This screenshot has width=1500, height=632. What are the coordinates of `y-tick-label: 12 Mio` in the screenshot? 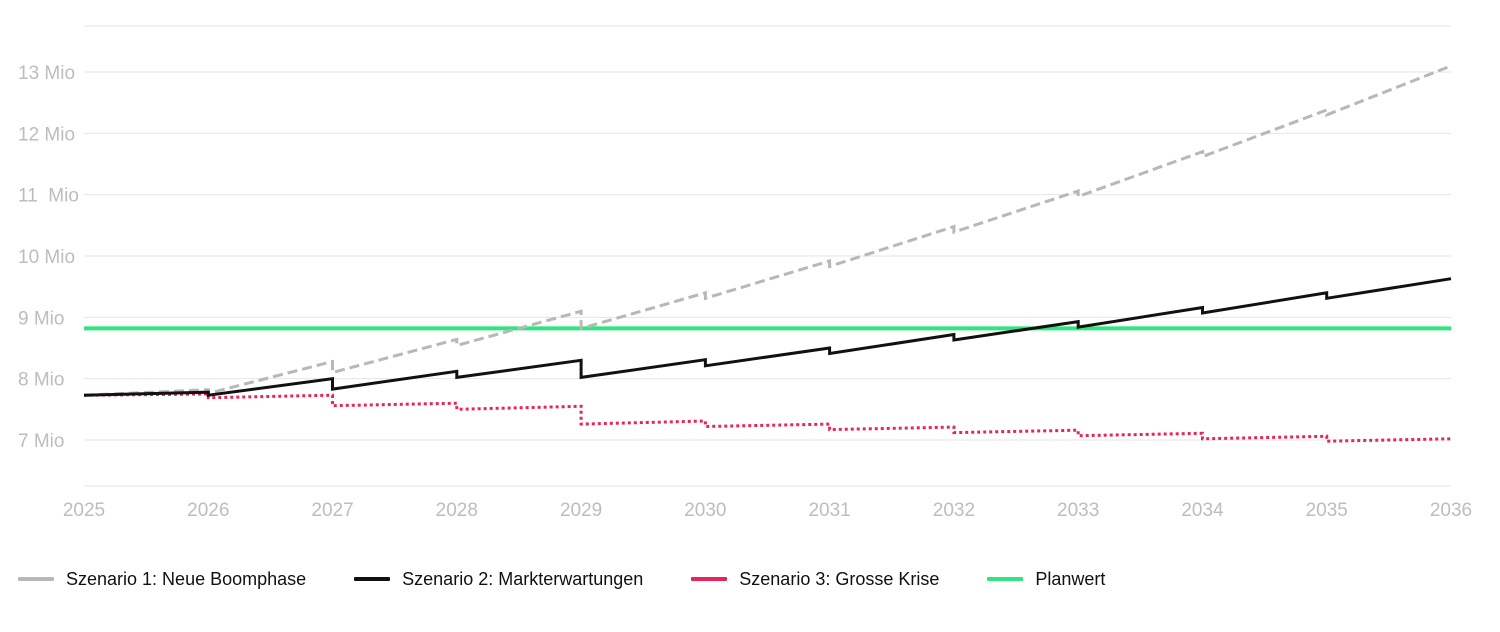 It's located at (46, 134).